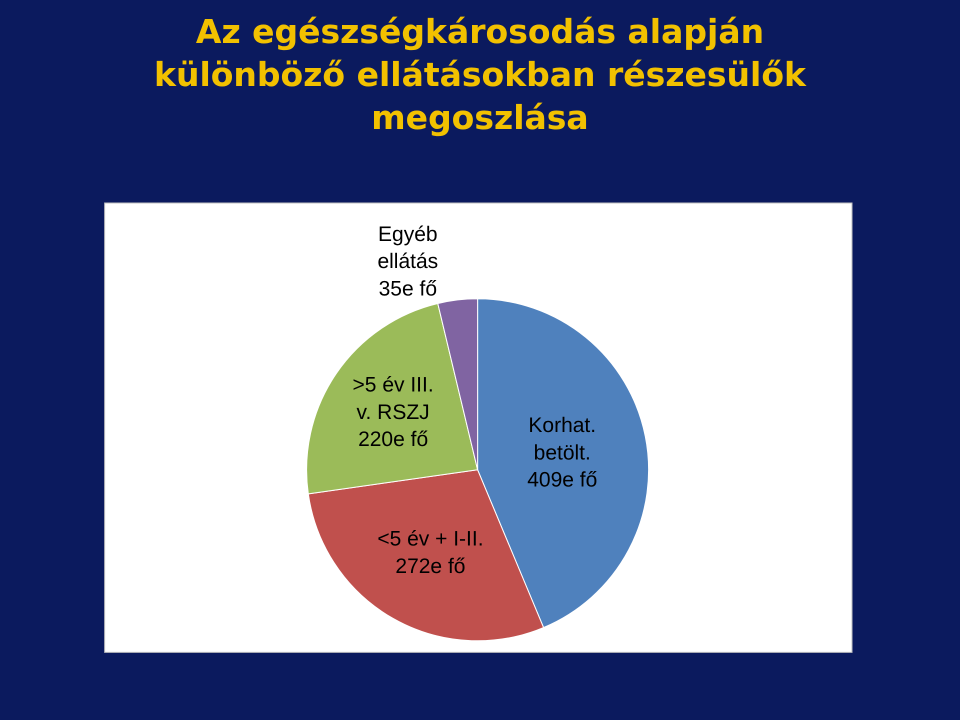 The image size is (960, 720). I want to click on slice-label: Korhat. betölt., so click(562, 439).